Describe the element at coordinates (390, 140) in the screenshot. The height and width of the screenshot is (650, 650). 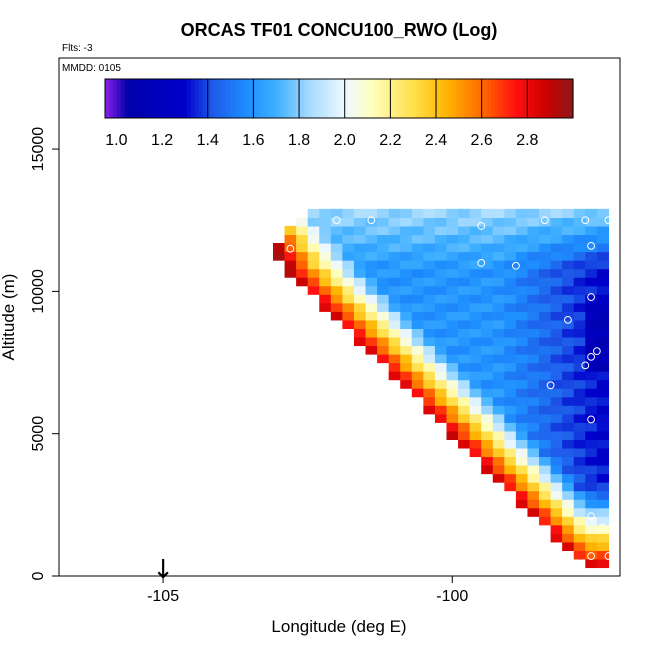
I see `colorbar-tick-label: 2.2` at that location.